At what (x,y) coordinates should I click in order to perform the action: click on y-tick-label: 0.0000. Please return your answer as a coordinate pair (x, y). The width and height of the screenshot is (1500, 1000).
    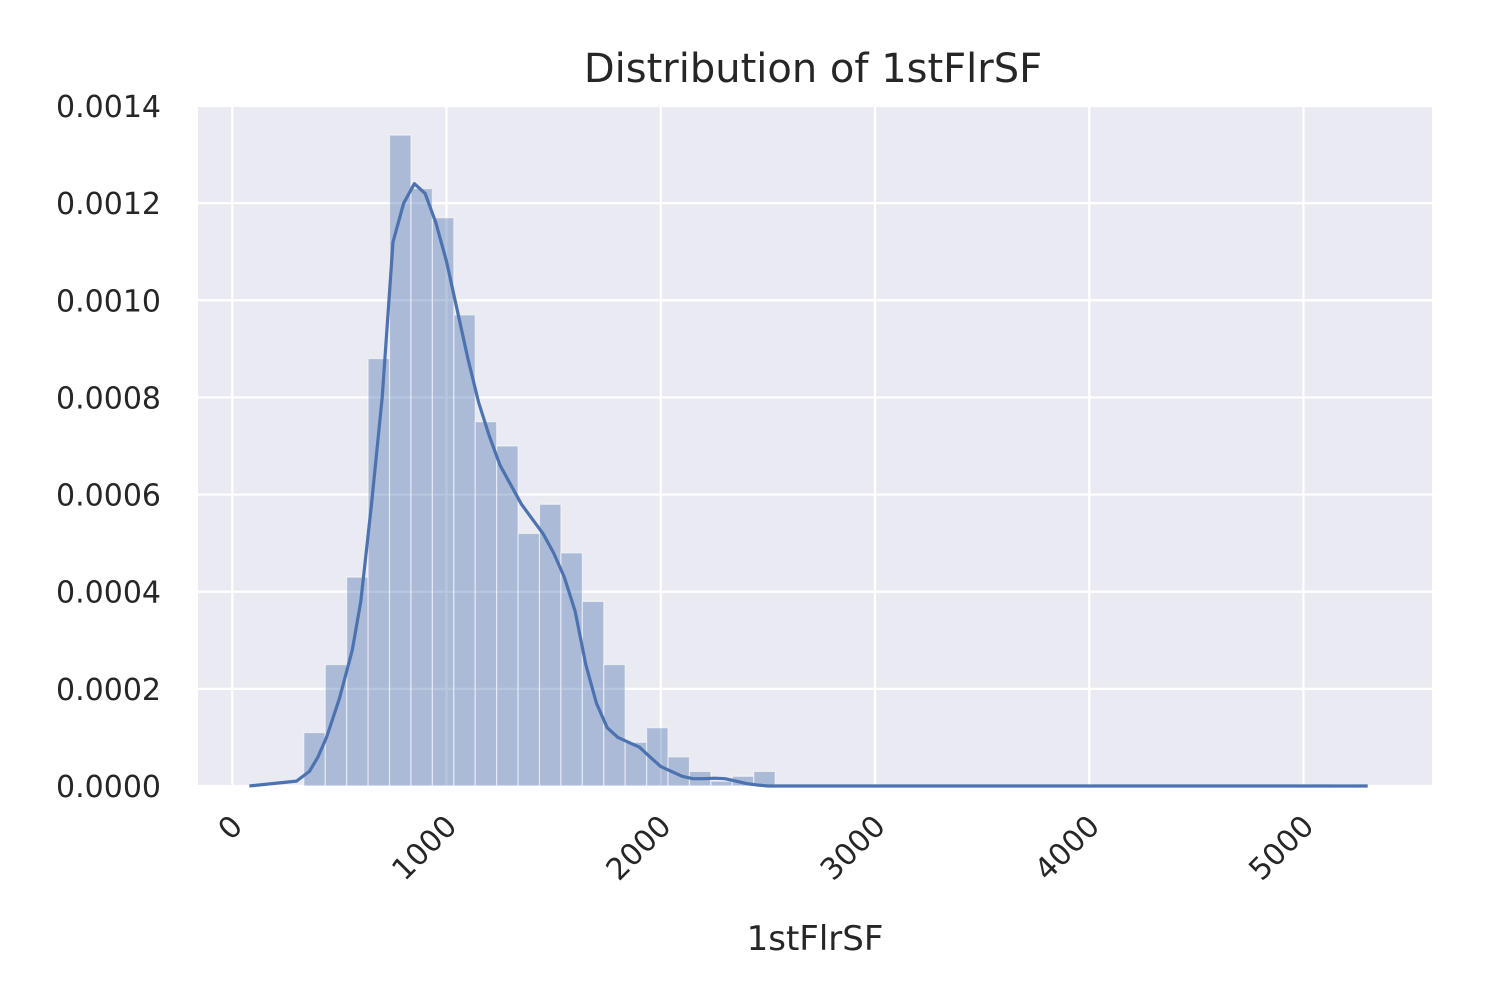
    Looking at the image, I should click on (108, 787).